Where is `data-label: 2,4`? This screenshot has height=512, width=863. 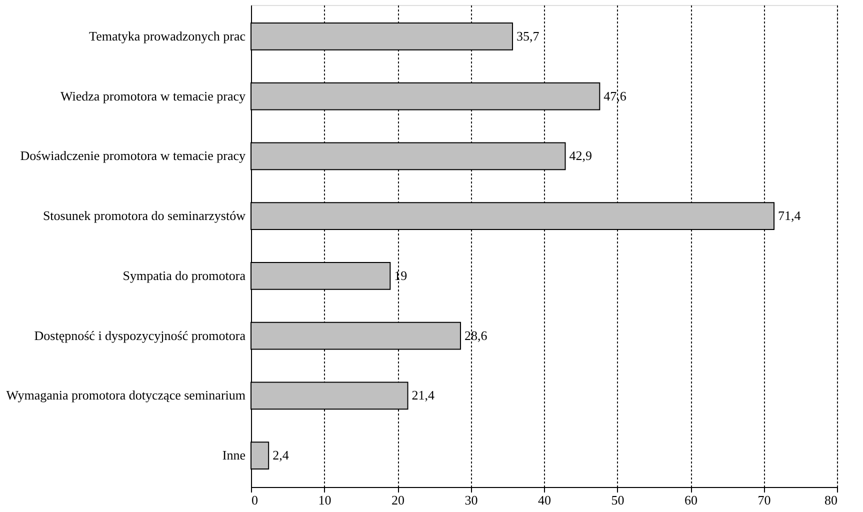 data-label: 2,4 is located at coordinates (281, 455).